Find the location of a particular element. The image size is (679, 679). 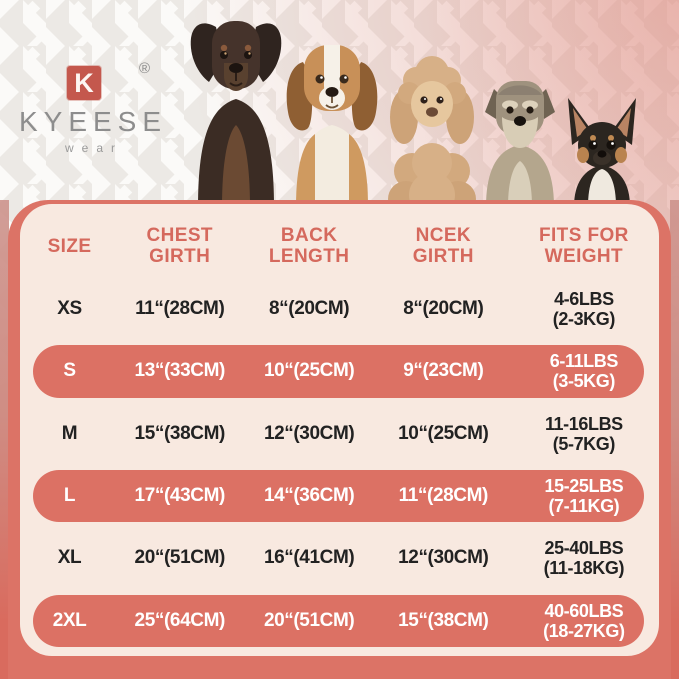

neck-girth-cell: 9“(23CM) is located at coordinates (443, 371).